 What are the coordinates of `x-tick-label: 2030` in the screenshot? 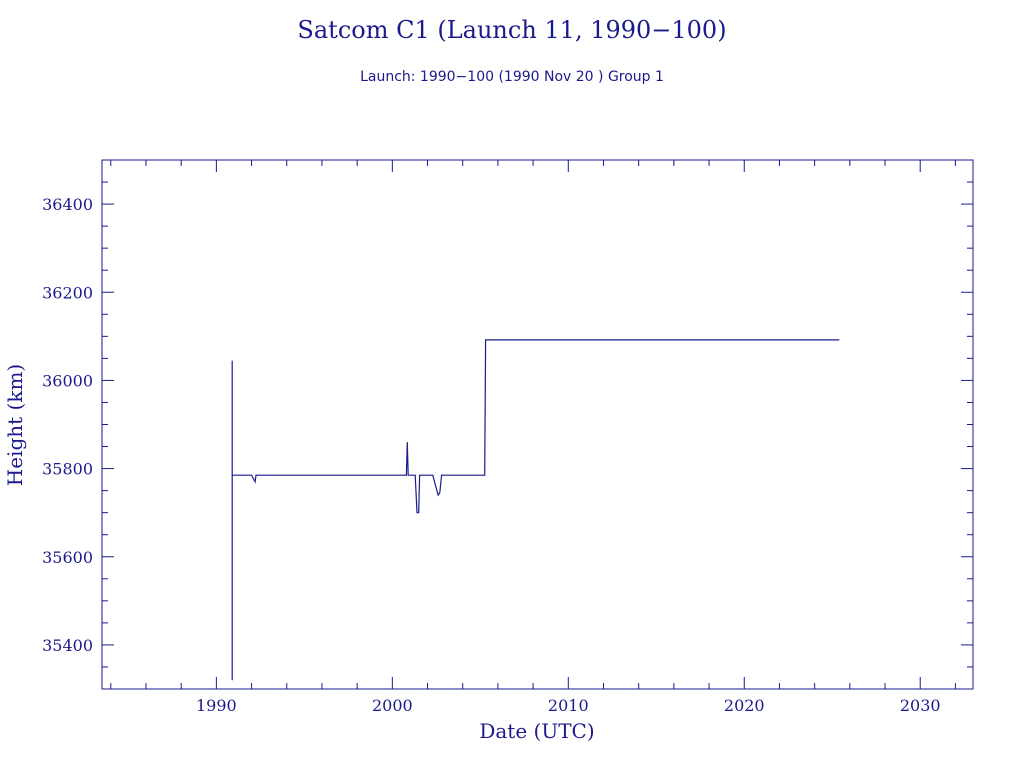 It's located at (920, 705).